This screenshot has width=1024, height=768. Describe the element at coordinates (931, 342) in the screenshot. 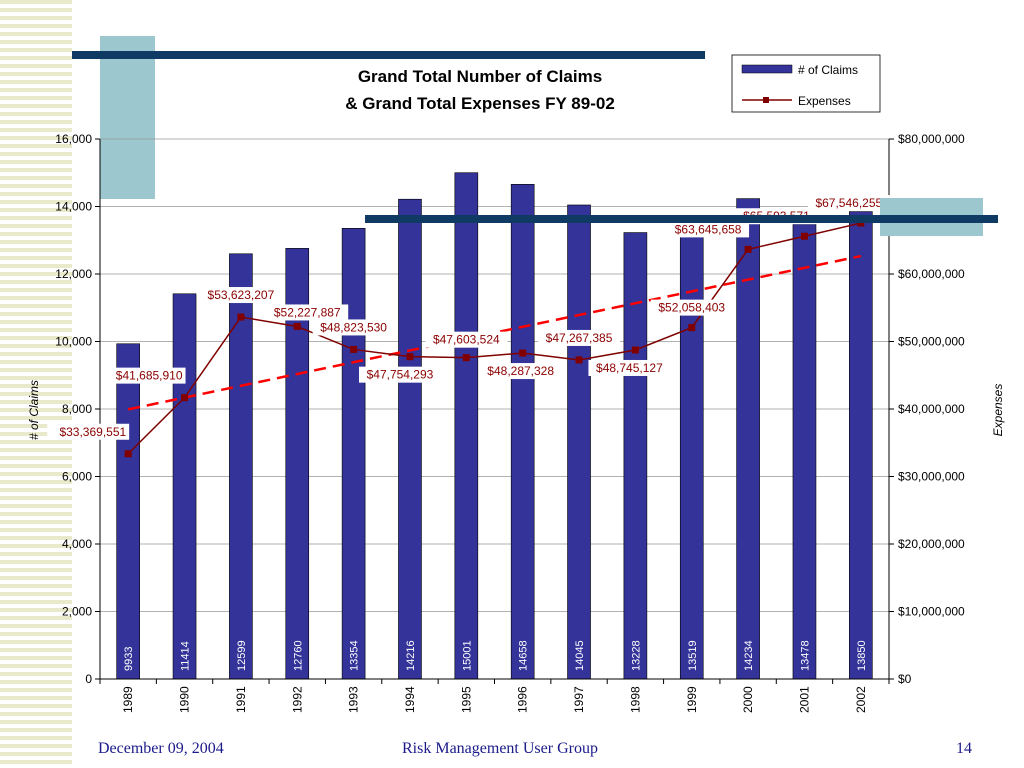

I see `y-tick-label-right: $50,000,000` at that location.